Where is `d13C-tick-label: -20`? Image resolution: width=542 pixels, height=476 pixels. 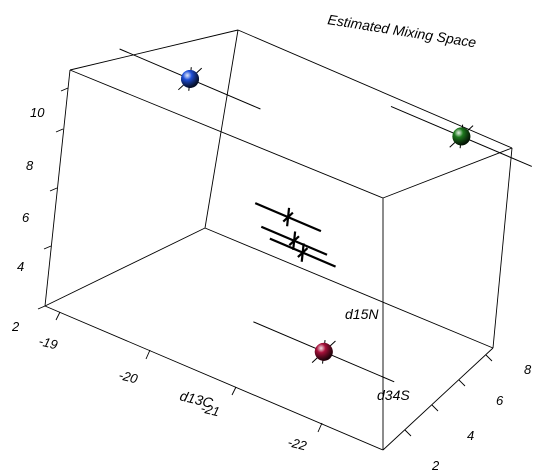 d13C-tick-label: -20 is located at coordinates (128, 376).